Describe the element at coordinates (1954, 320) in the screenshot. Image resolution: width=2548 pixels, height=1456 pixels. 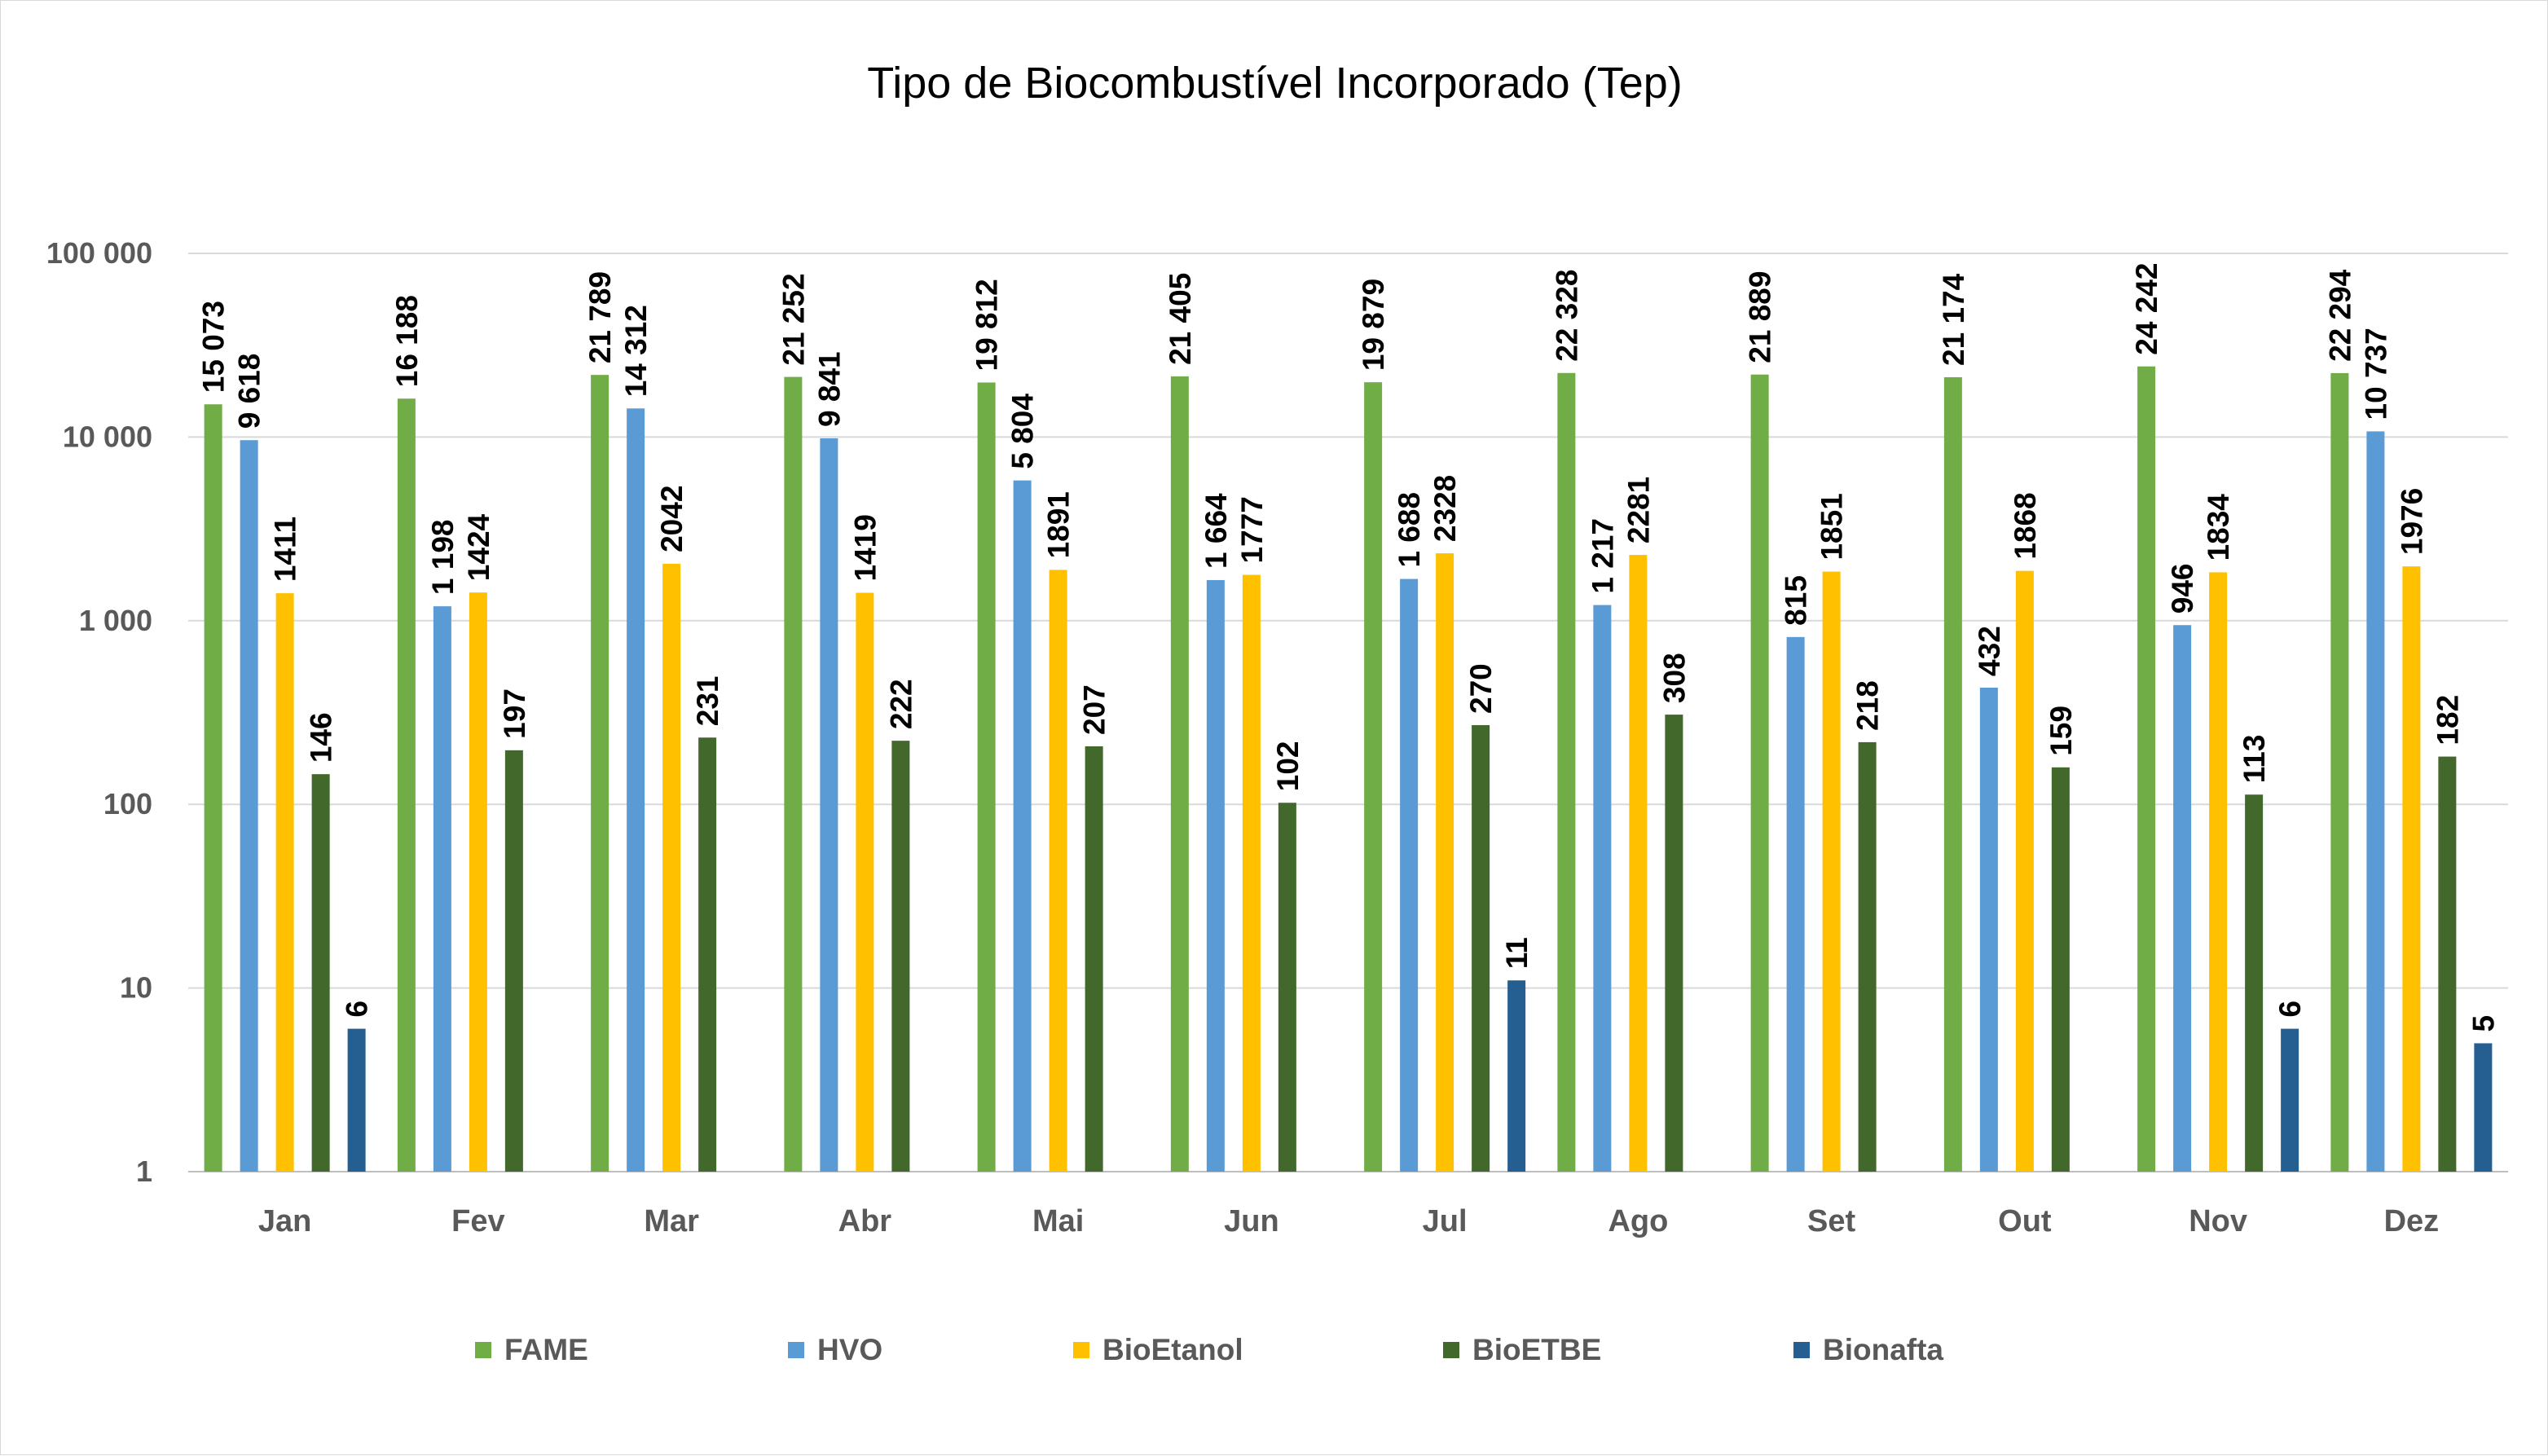
I see `data-label: 21 174` at that location.